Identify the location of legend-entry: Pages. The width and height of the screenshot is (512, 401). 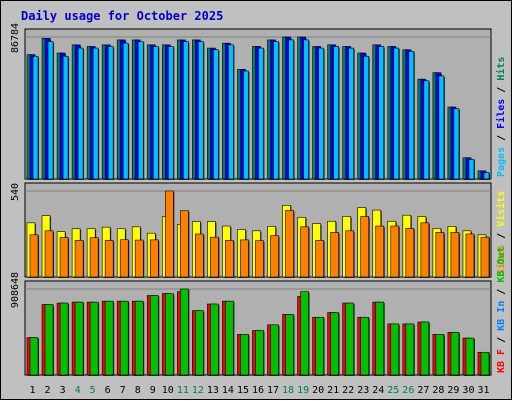
(501, 162).